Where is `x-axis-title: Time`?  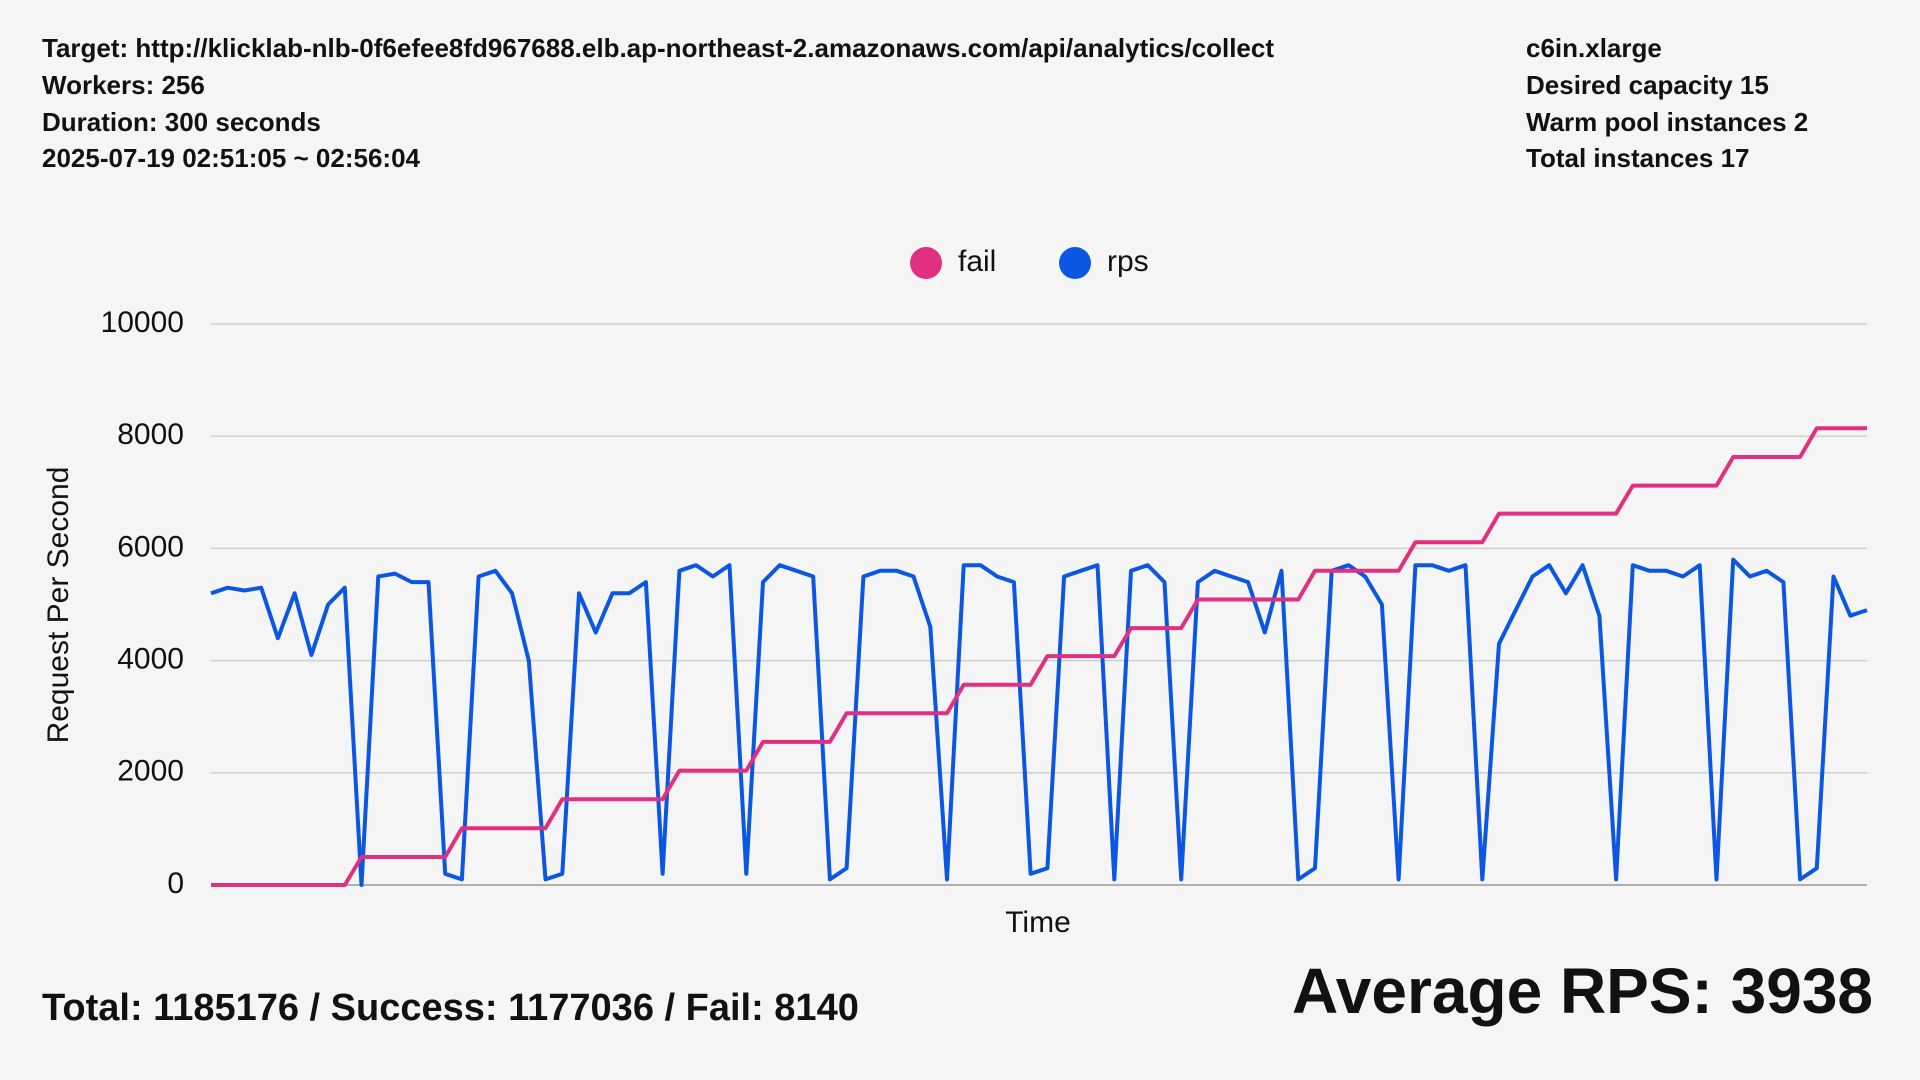
x-axis-title: Time is located at coordinates (1038, 922).